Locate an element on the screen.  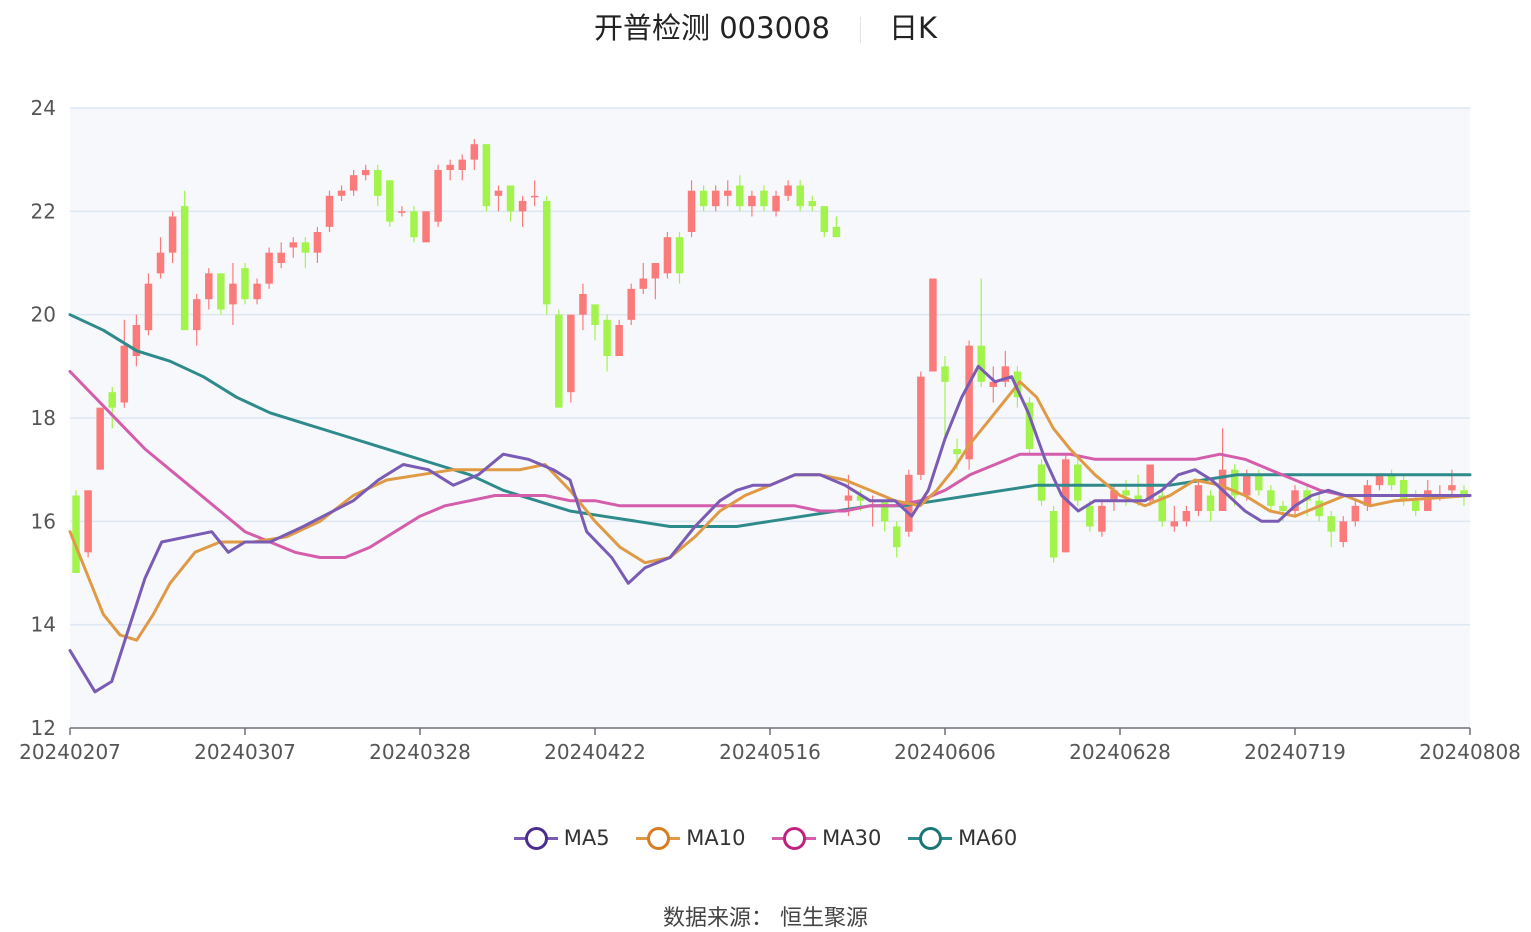
x-tick-label: 20240422 is located at coordinates (595, 752).